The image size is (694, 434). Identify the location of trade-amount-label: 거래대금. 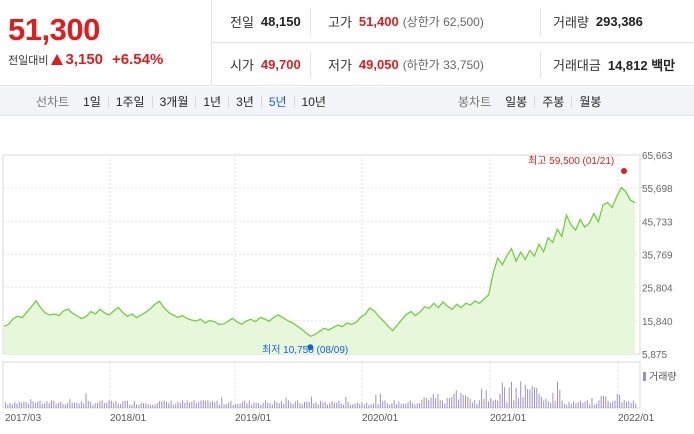
(577, 65).